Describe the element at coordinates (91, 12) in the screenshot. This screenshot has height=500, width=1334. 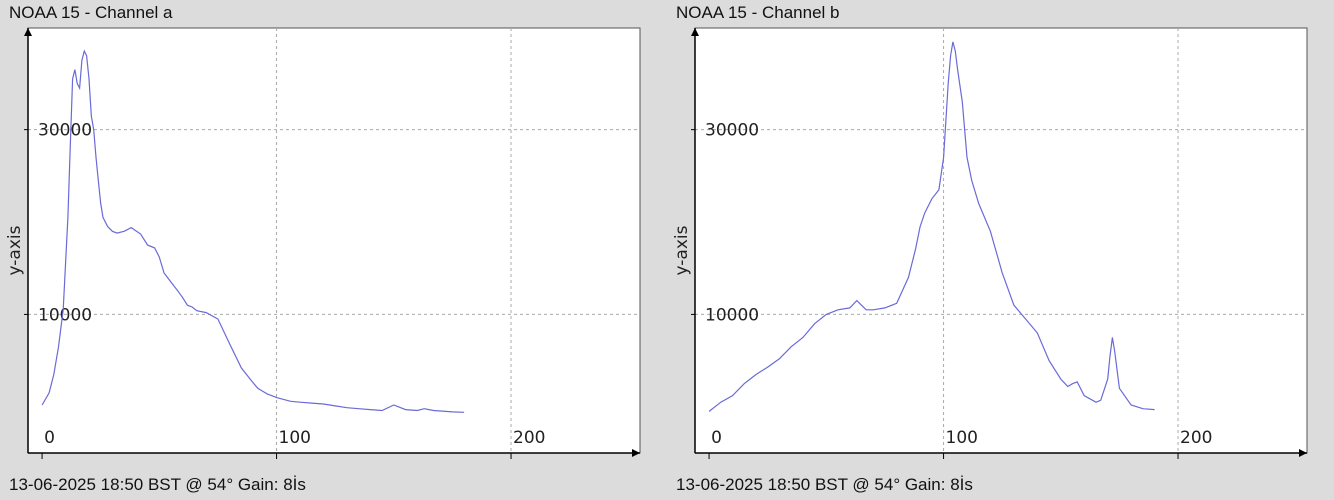
I see `chart-title: NOAA 15 - Channel a` at that location.